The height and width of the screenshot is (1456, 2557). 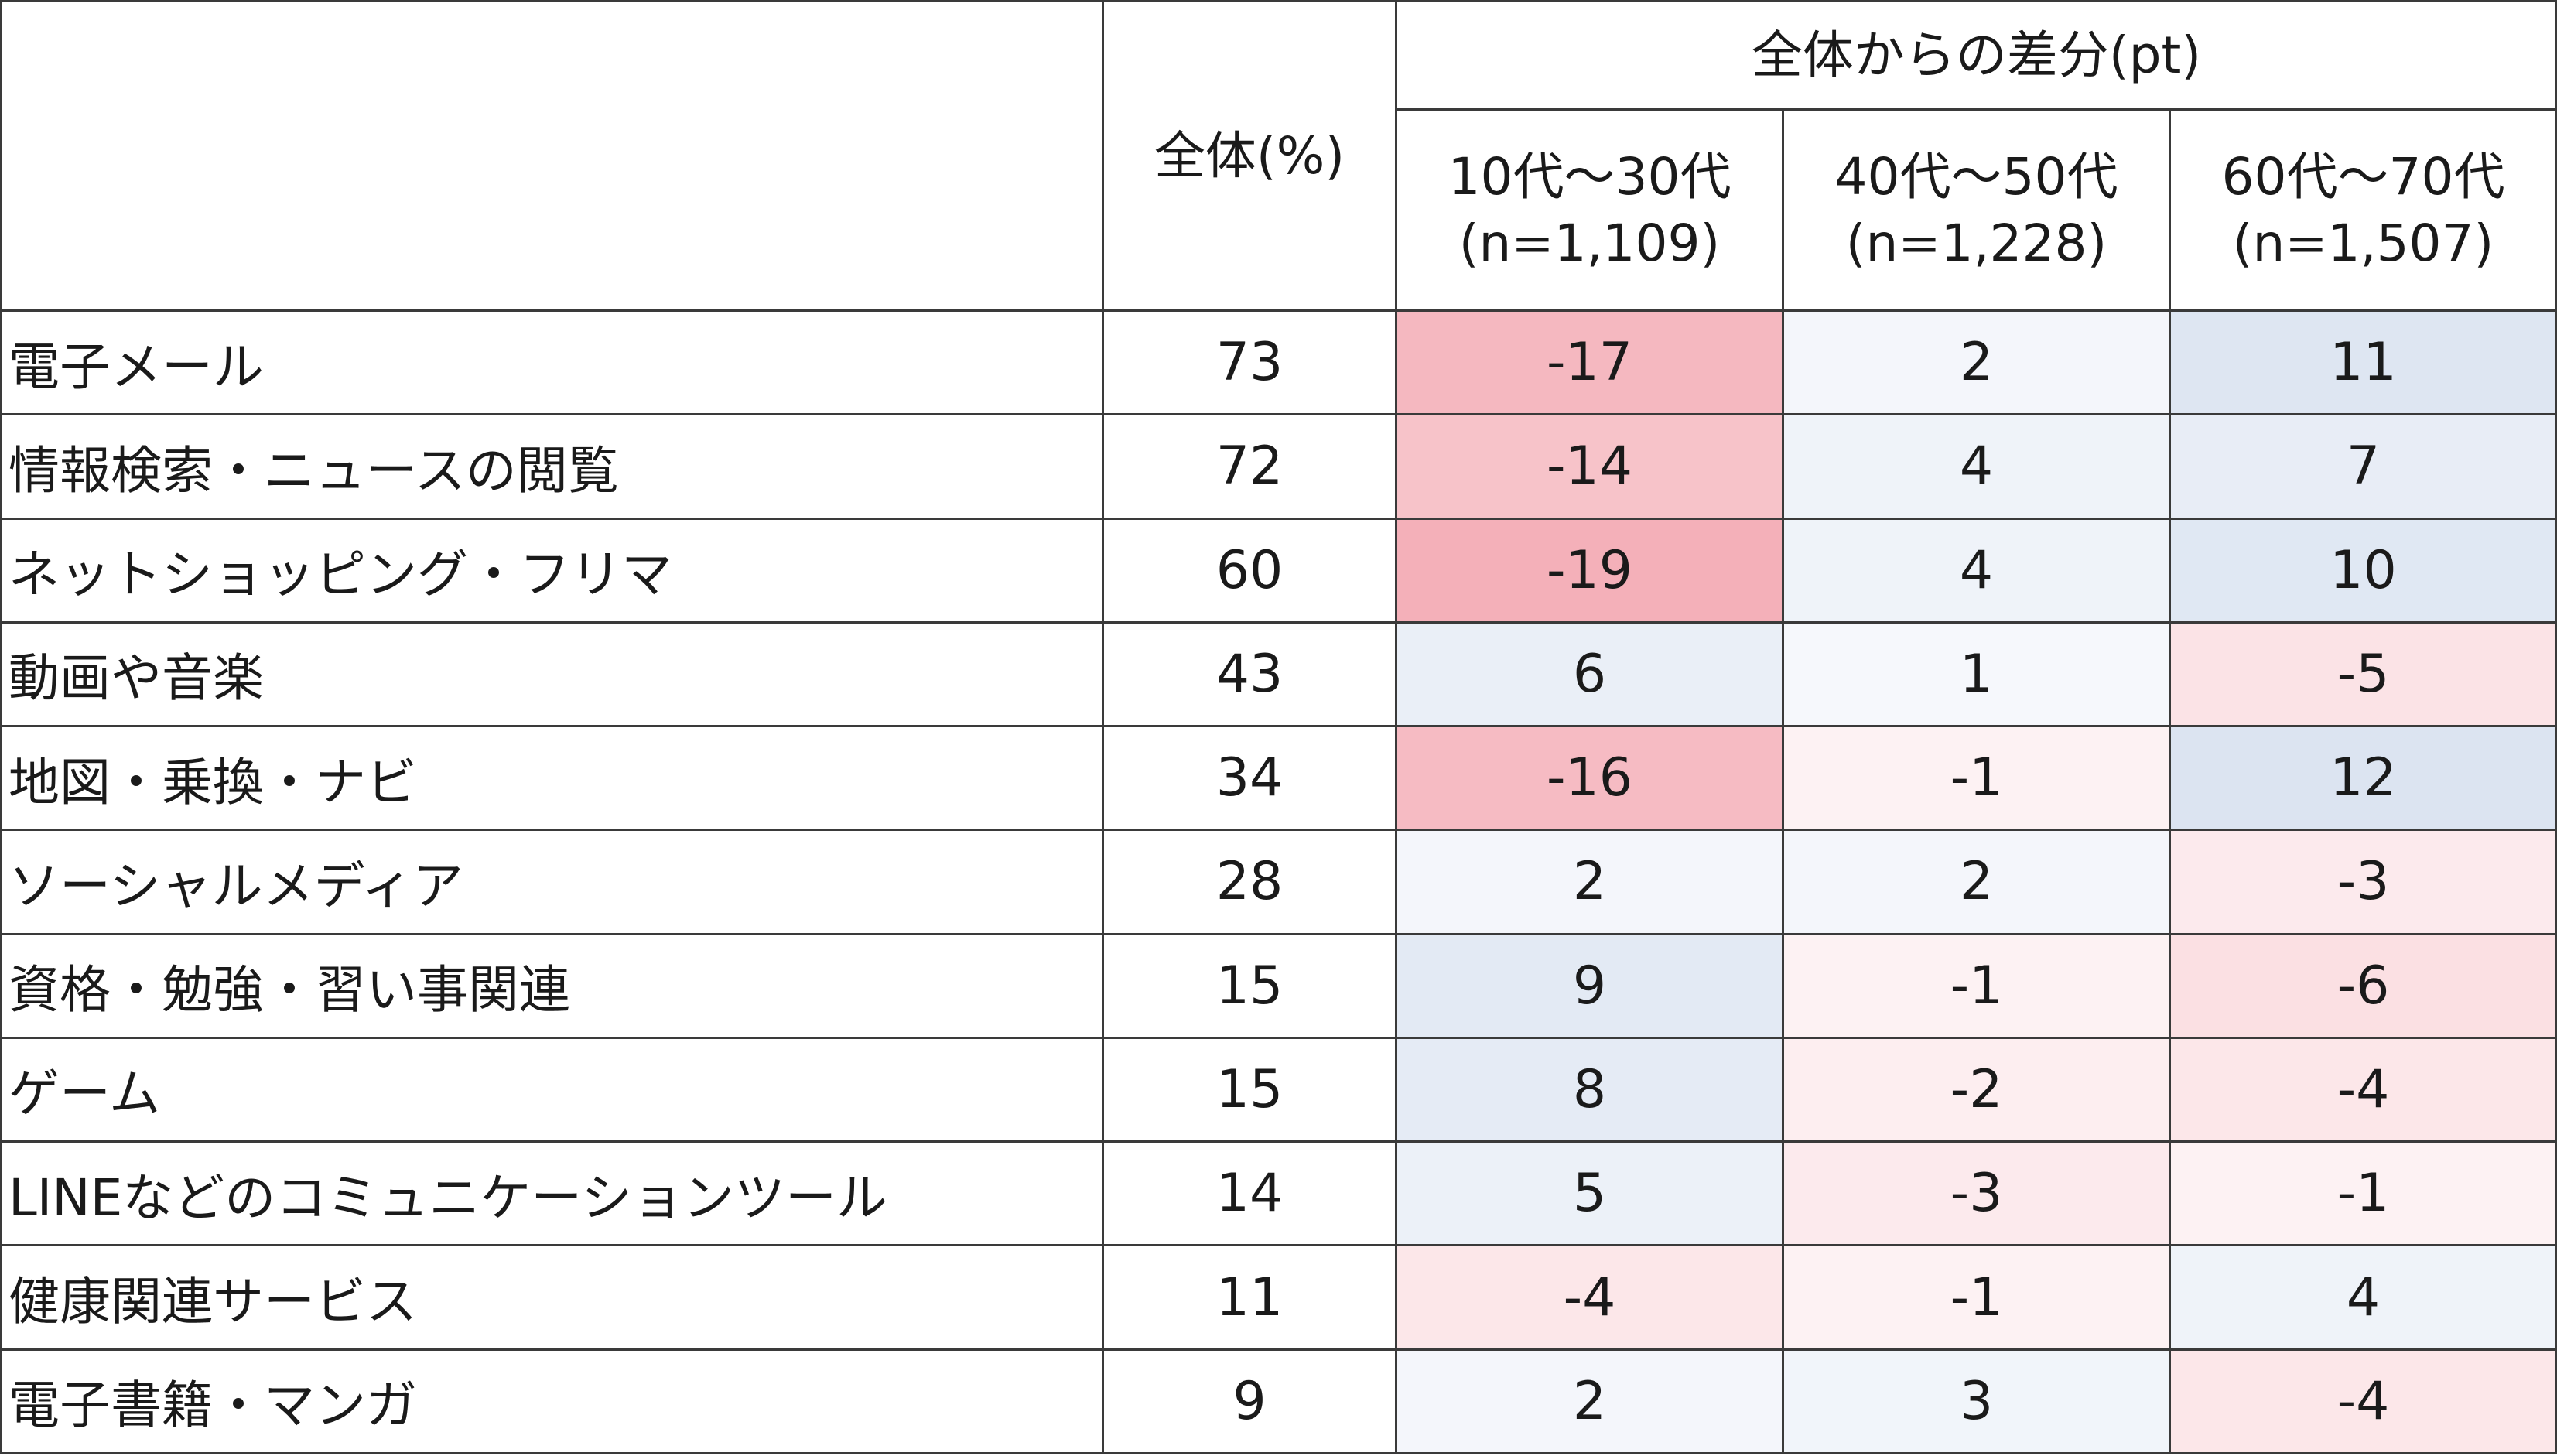 What do you see at coordinates (1590, 570) in the screenshot?
I see `diff-value-cell: -19` at bounding box center [1590, 570].